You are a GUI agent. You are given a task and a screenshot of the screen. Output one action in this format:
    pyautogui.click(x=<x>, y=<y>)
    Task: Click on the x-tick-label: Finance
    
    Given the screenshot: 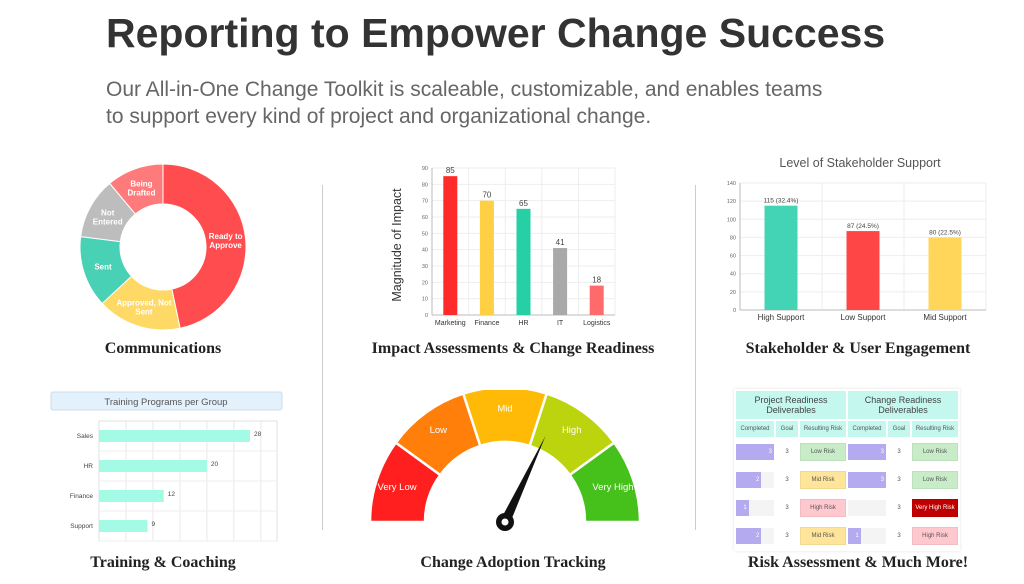 What is the action you would take?
    pyautogui.click(x=486, y=323)
    